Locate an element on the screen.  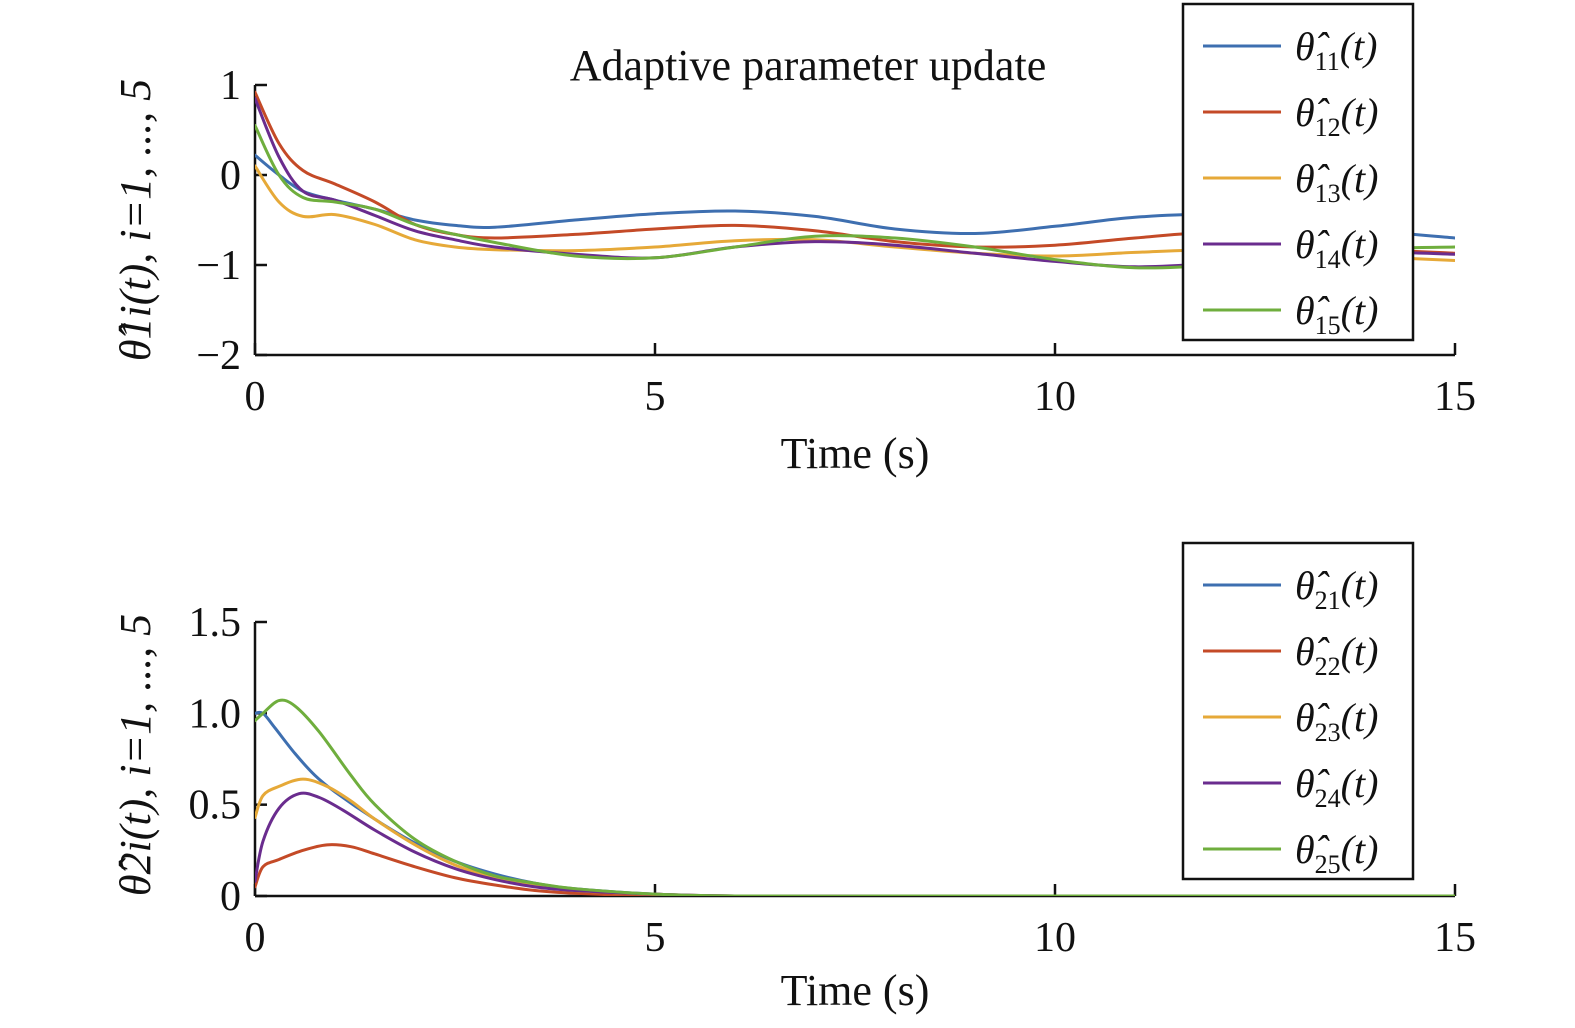
y-tick-label: 1.5 is located at coordinates (215, 623).